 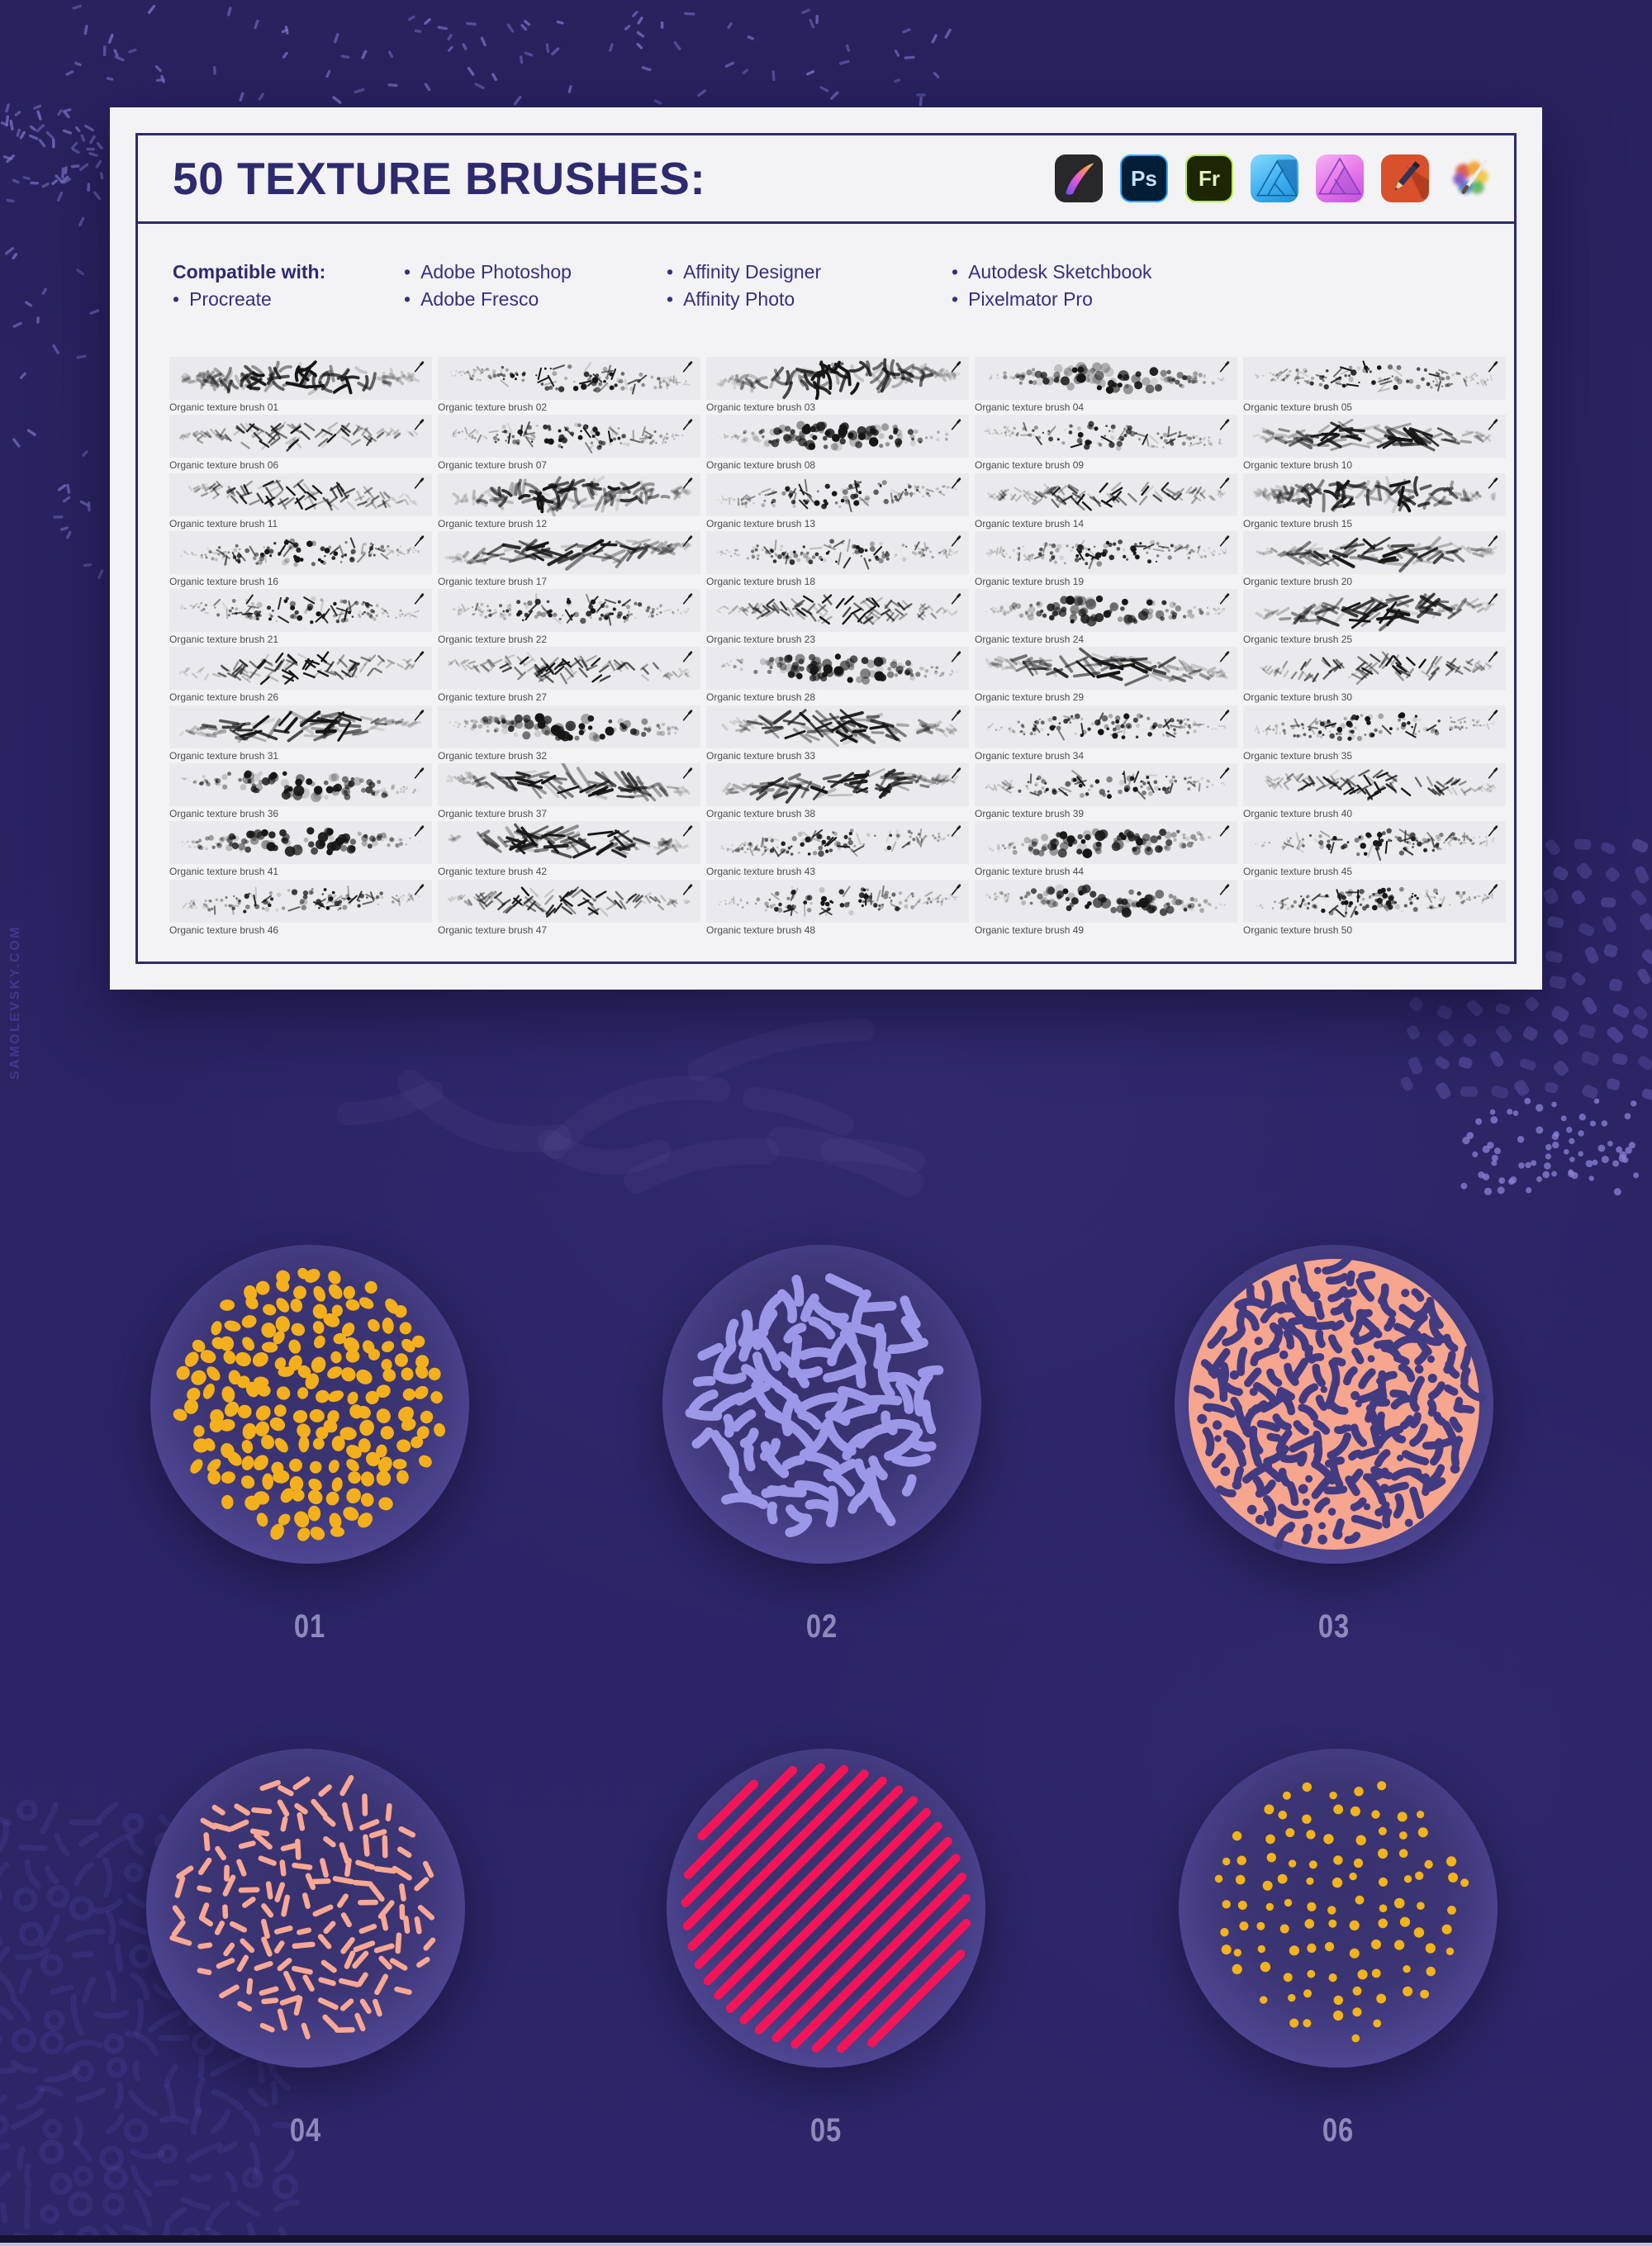 I want to click on brush-label: Organic texture brush 13, so click(x=761, y=523).